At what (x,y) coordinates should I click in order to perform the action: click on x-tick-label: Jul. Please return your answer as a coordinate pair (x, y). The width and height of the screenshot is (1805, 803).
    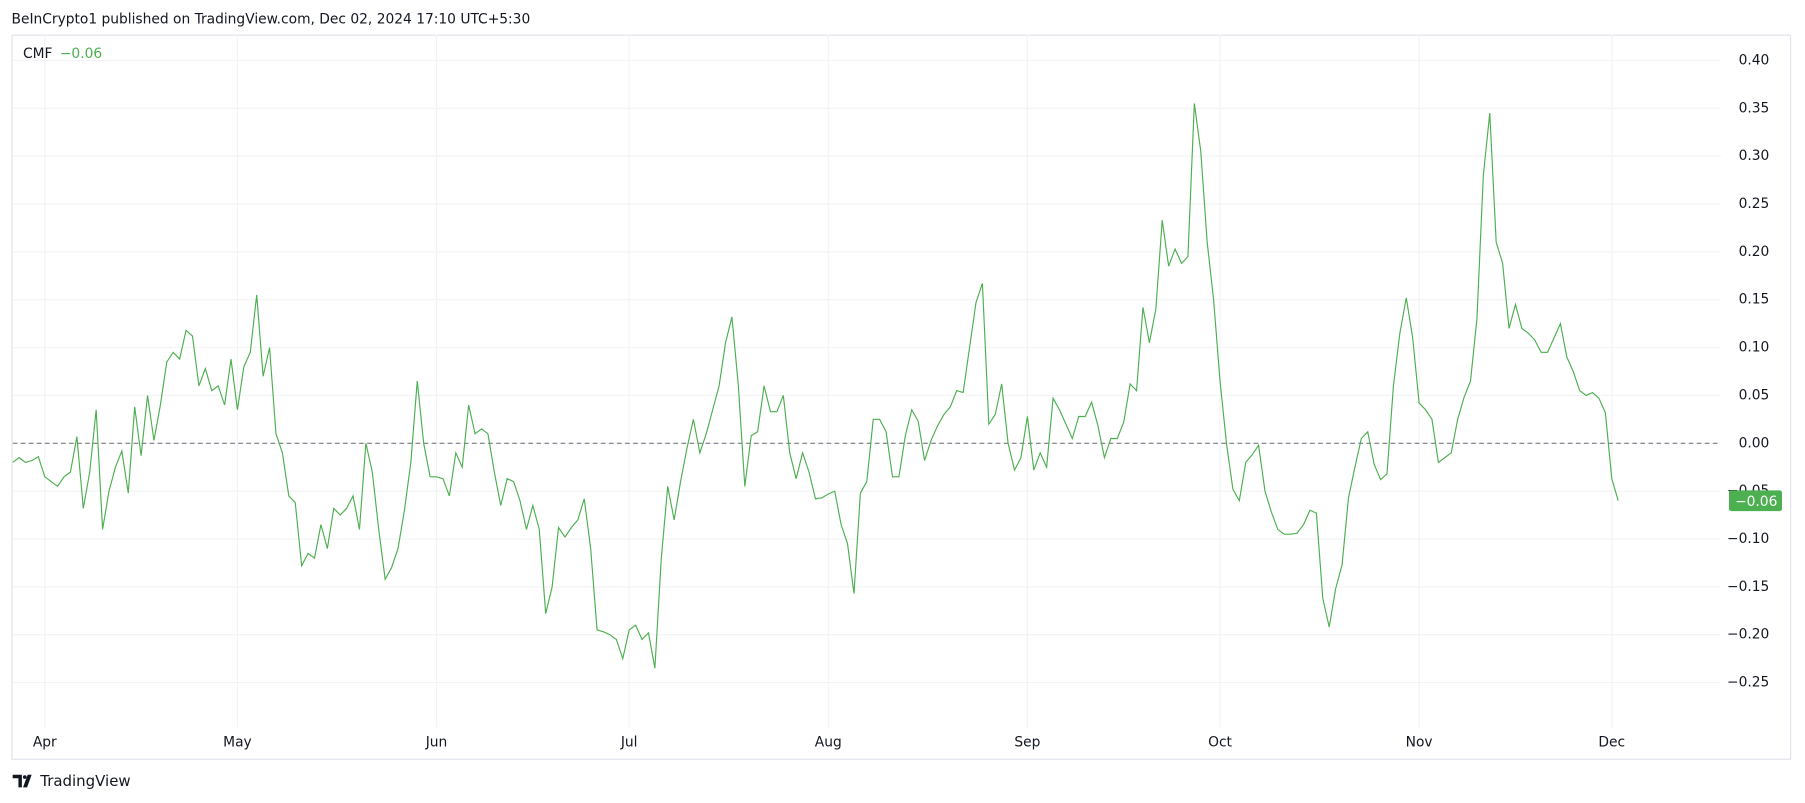
    Looking at the image, I should click on (629, 743).